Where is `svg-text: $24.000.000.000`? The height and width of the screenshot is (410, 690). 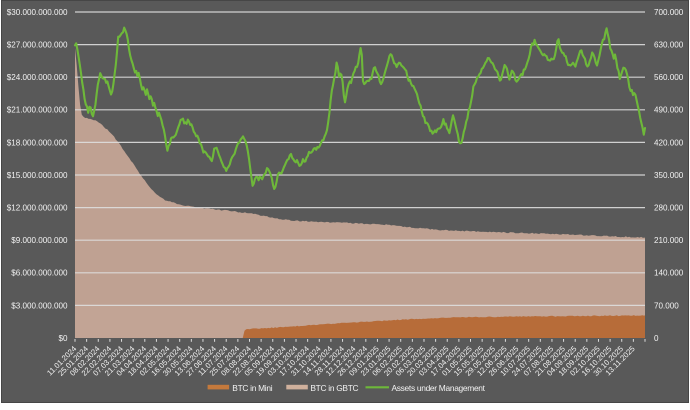
svg-text: $24.000.000.000 is located at coordinates (37, 77).